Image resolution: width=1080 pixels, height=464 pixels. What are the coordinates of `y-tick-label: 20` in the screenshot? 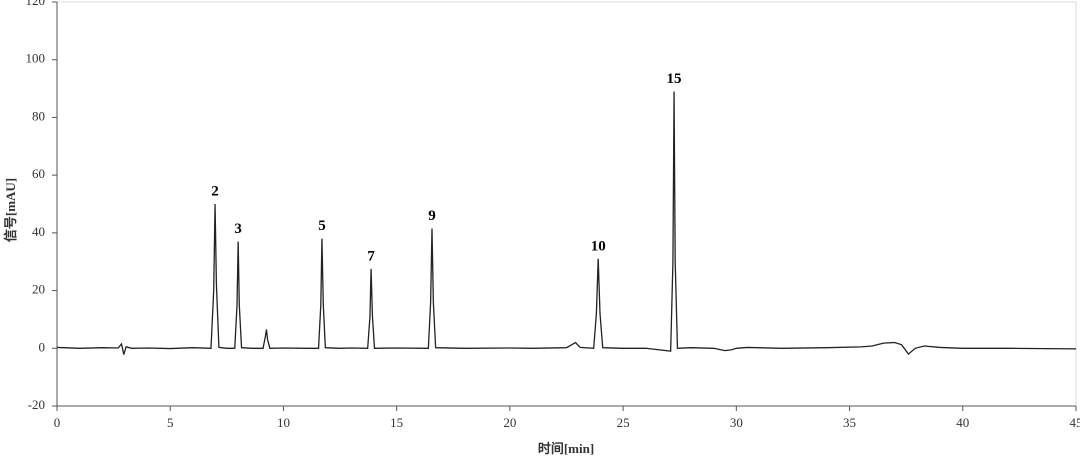 It's located at (38, 289).